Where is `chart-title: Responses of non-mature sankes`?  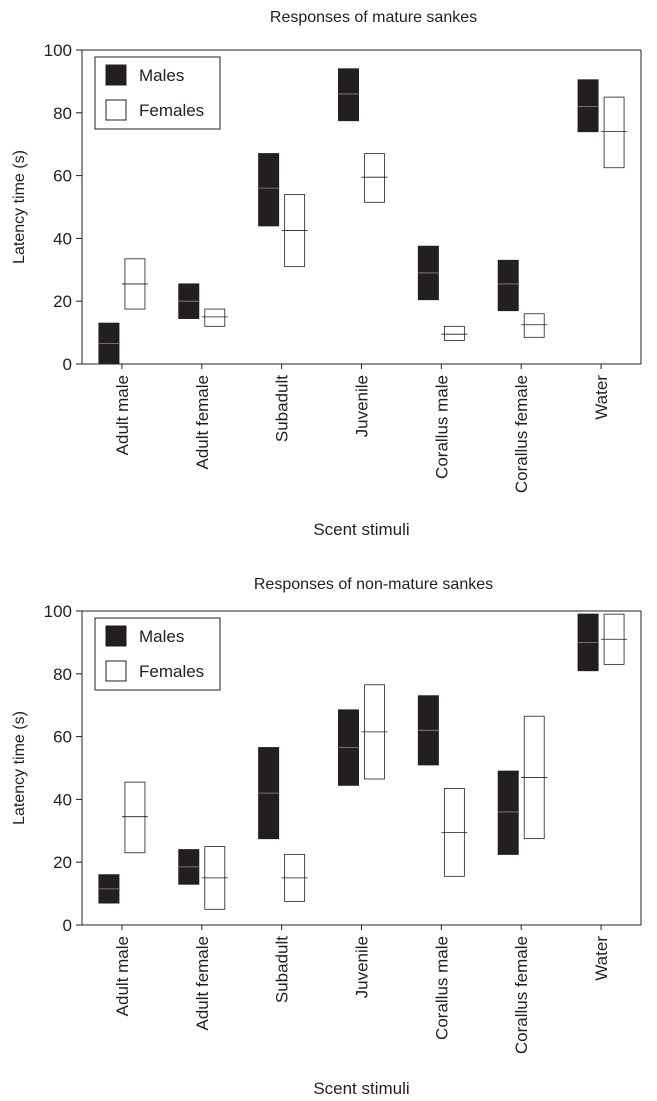
chart-title: Responses of non-mature sankes is located at coordinates (373, 584).